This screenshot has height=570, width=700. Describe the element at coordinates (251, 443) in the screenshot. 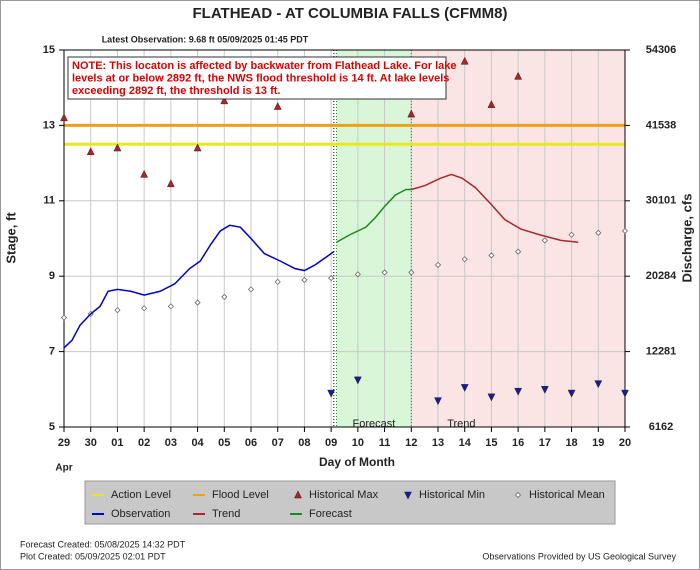

I see `x-tick-label: 06` at that location.